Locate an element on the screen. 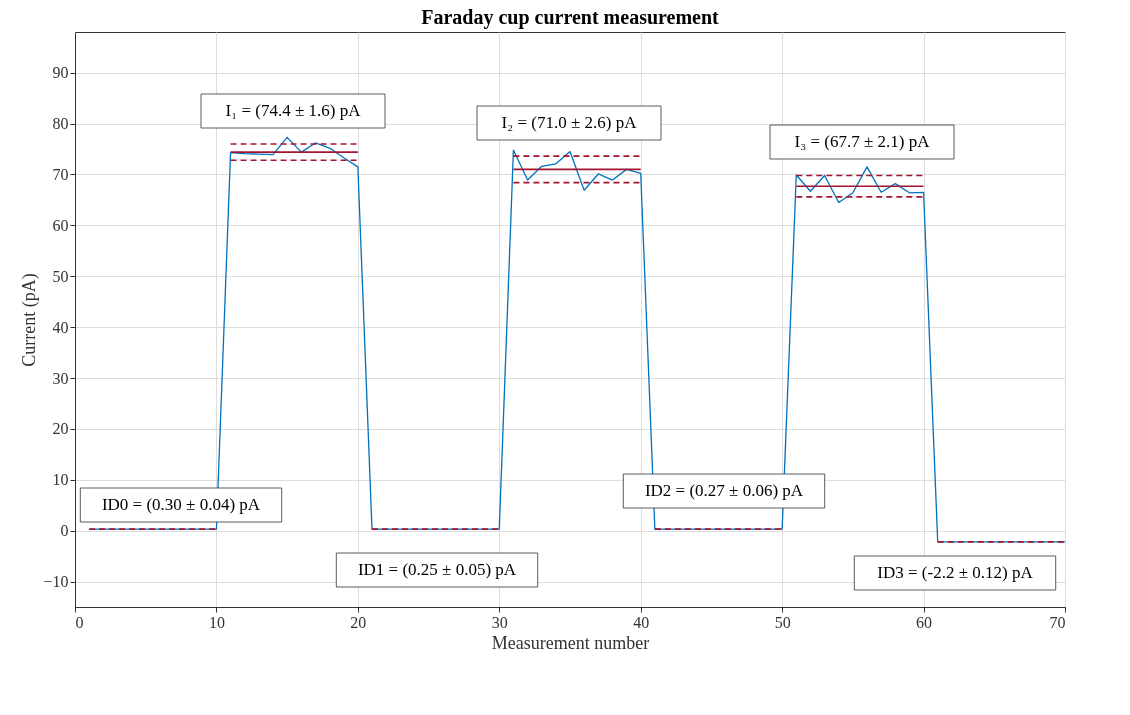 The width and height of the screenshot is (1130, 715). annotation: ID2 = (0.27 ± 0.06) pA is located at coordinates (724, 490).